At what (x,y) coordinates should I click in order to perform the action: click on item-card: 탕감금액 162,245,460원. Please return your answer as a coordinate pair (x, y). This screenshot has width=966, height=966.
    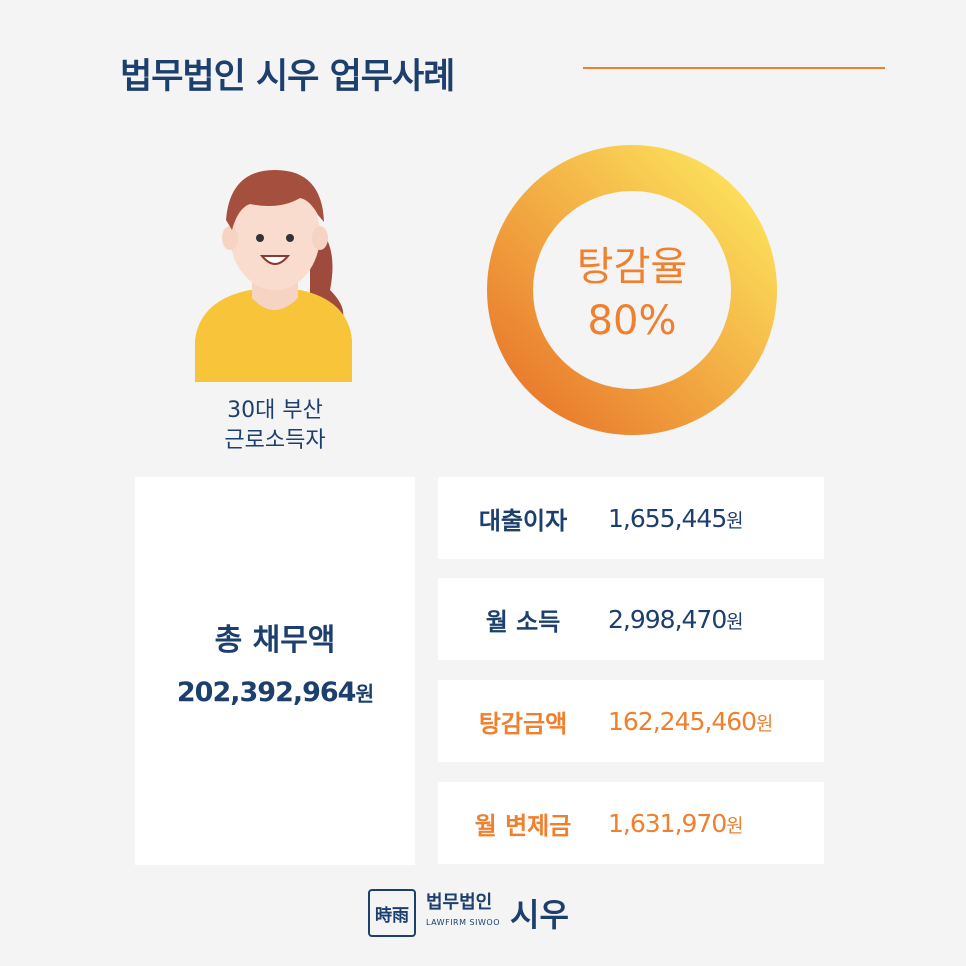
    Looking at the image, I should click on (631, 721).